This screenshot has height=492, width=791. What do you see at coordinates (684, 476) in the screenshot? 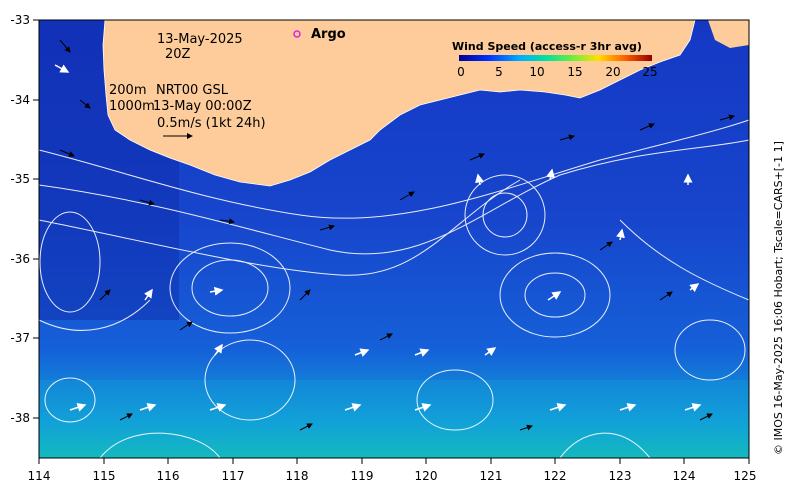
I see `x-tick-label: 124` at bounding box center [684, 476].